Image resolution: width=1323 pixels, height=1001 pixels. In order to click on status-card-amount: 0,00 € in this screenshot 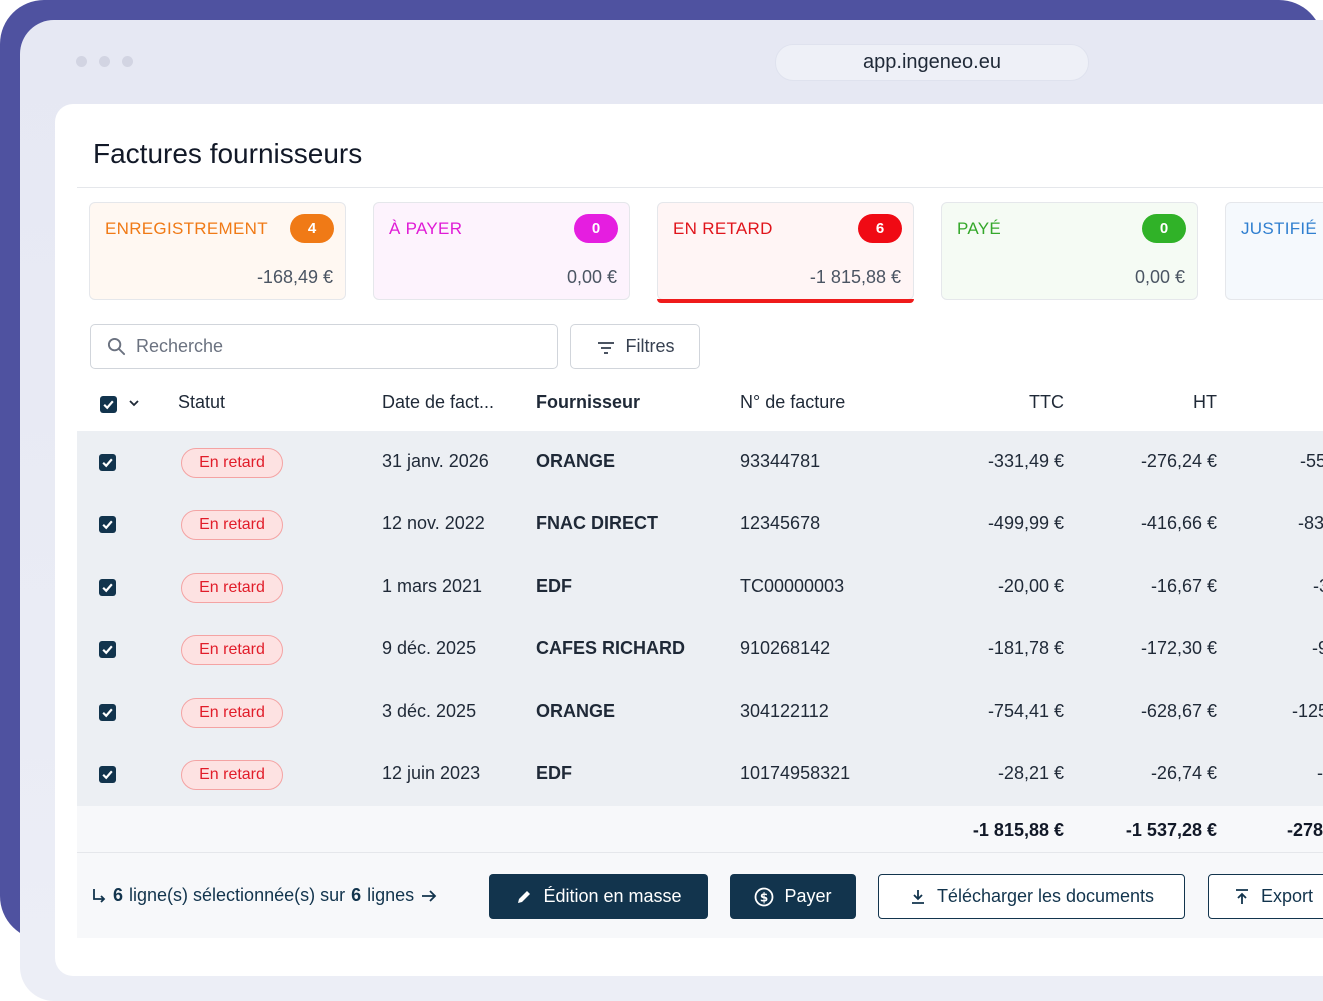, I will do `click(591, 277)`.